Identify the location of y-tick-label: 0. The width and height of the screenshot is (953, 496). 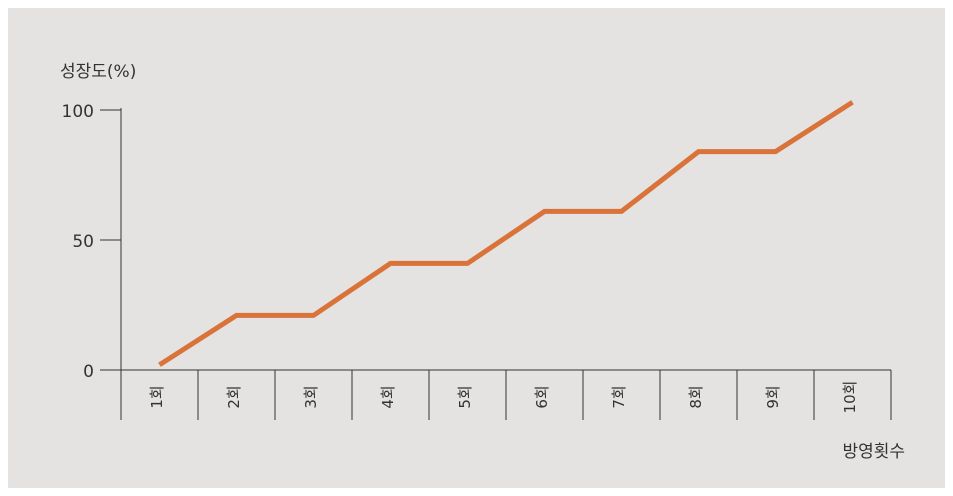
(88, 372).